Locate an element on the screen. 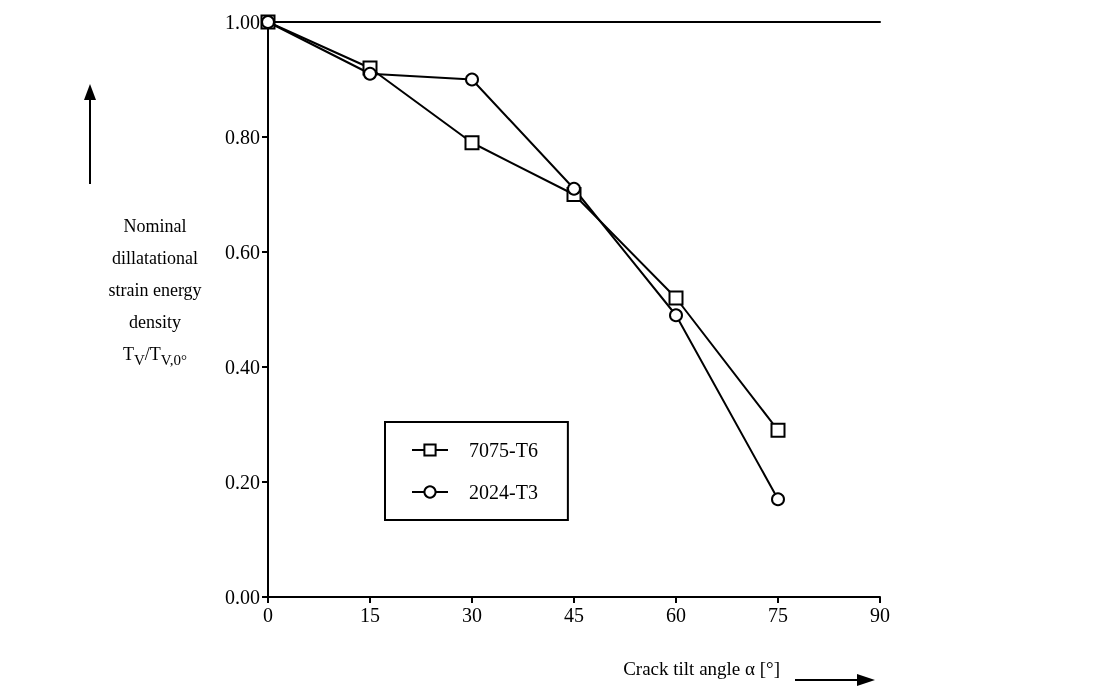 This screenshot has width=1094, height=691. x-tick-label: 0 is located at coordinates (268, 615).